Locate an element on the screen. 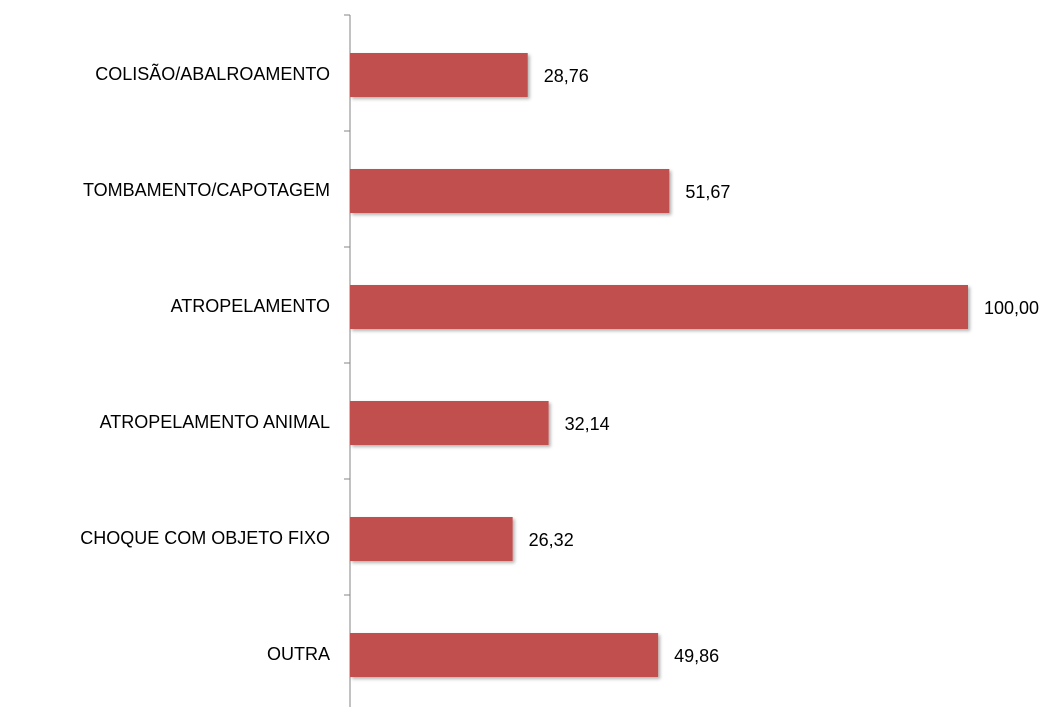 The height and width of the screenshot is (707, 1058). y-tick-label: ATROPELAMENTO ANIMAL is located at coordinates (215, 422).